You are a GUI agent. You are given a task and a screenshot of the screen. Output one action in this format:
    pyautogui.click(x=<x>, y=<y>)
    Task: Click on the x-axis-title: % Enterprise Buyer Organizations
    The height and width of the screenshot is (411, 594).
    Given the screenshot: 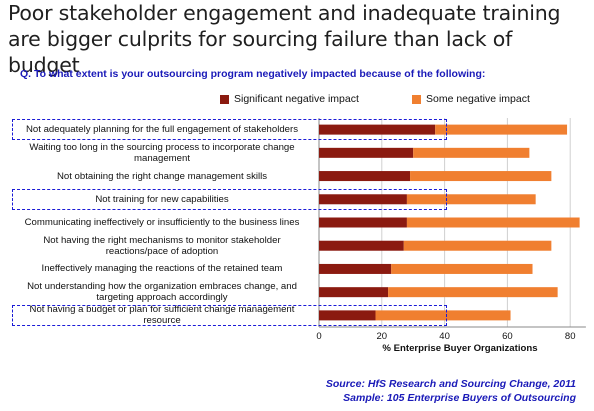 What is the action you would take?
    pyautogui.click(x=460, y=348)
    